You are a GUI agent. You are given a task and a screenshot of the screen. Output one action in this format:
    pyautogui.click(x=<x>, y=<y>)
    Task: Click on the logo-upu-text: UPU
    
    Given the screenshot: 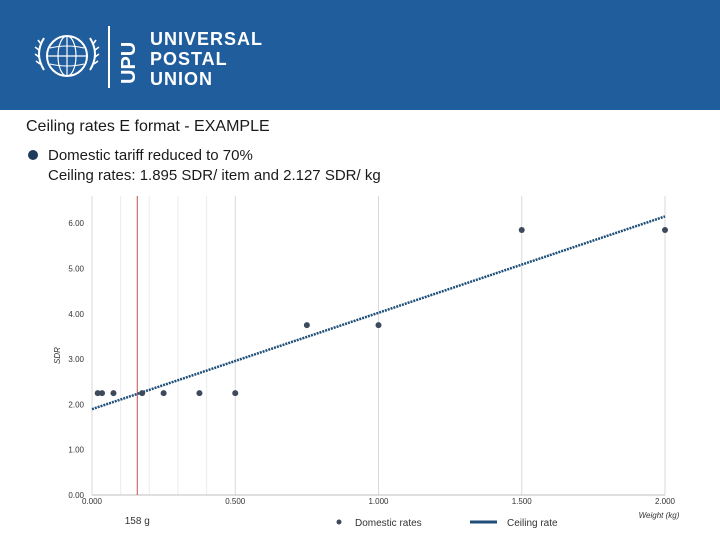 What is the action you would take?
    pyautogui.click(x=129, y=63)
    